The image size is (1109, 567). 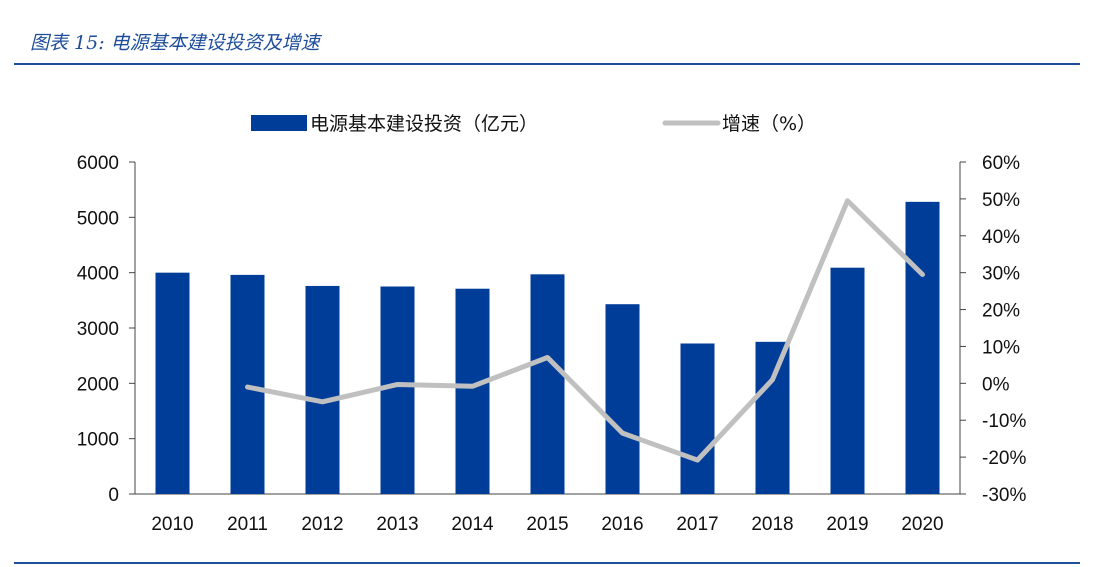 I want to click on right-tick-label: 50%, so click(x=1001, y=200).